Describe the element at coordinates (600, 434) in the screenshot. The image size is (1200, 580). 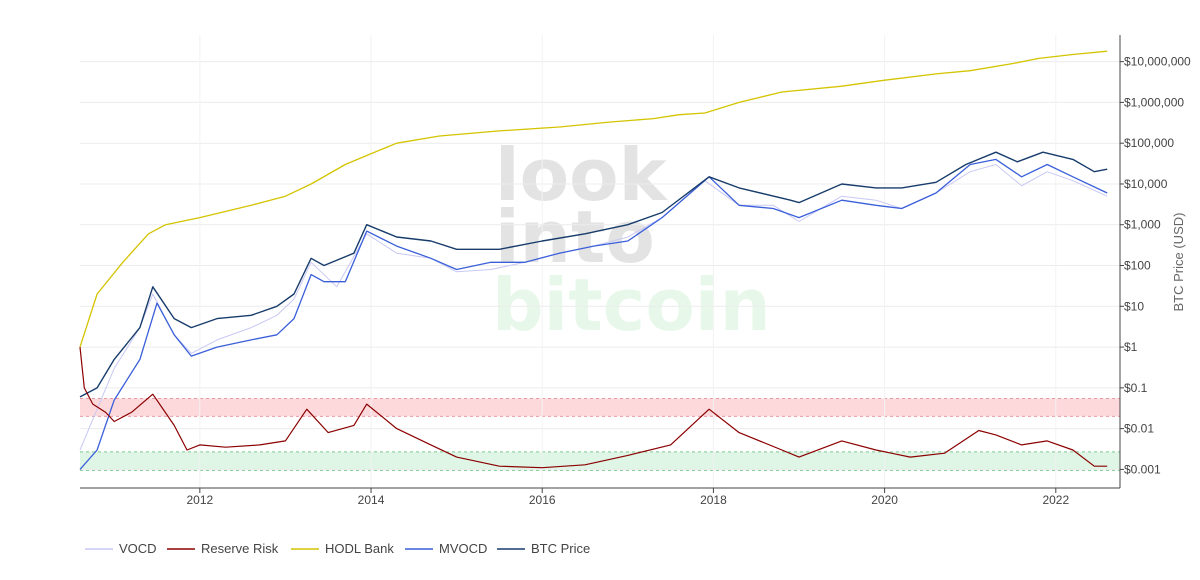
I see `risk-bands` at that location.